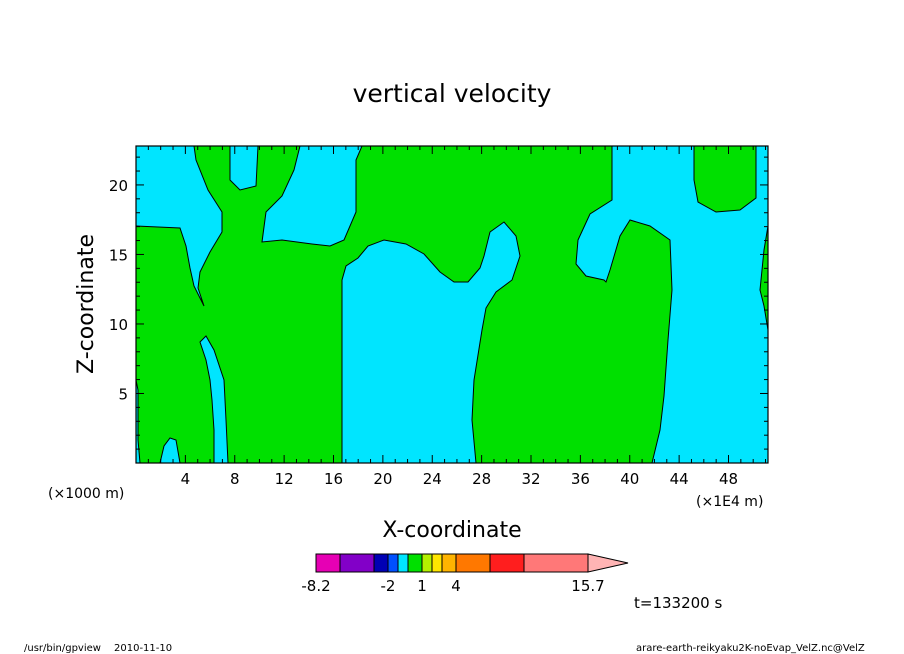 This screenshot has width=904, height=654. What do you see at coordinates (678, 603) in the screenshot?
I see `time-label: t=133200 s` at bounding box center [678, 603].